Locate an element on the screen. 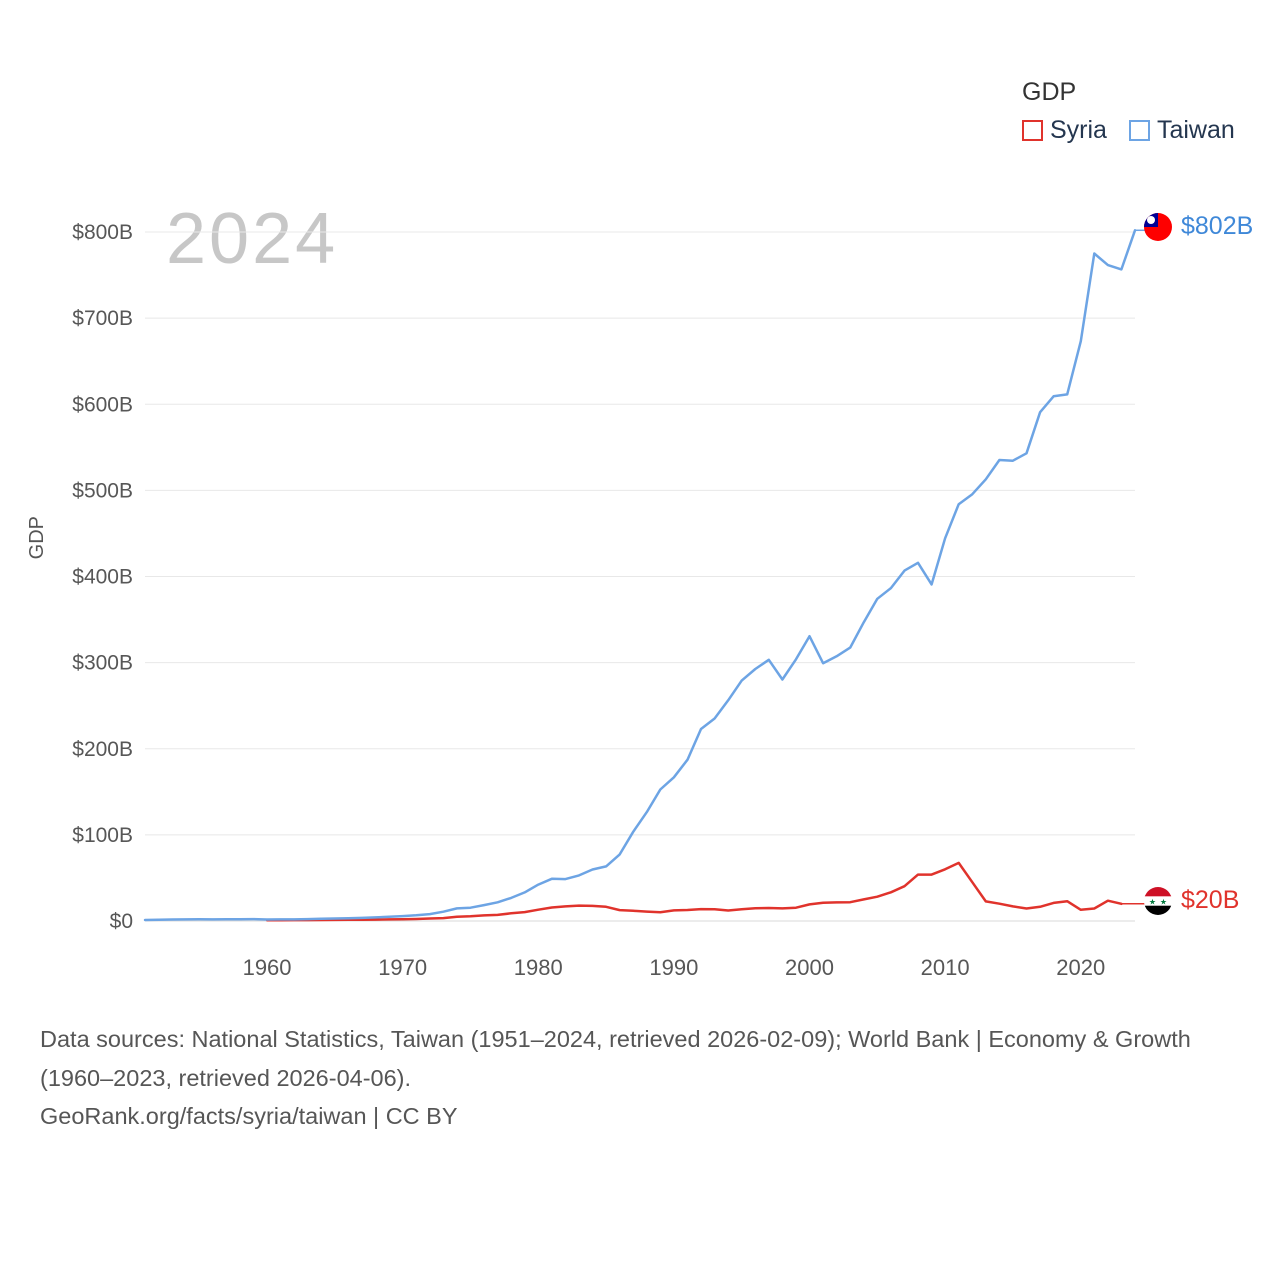  taiwan-end-value: $802B is located at coordinates (1217, 226).